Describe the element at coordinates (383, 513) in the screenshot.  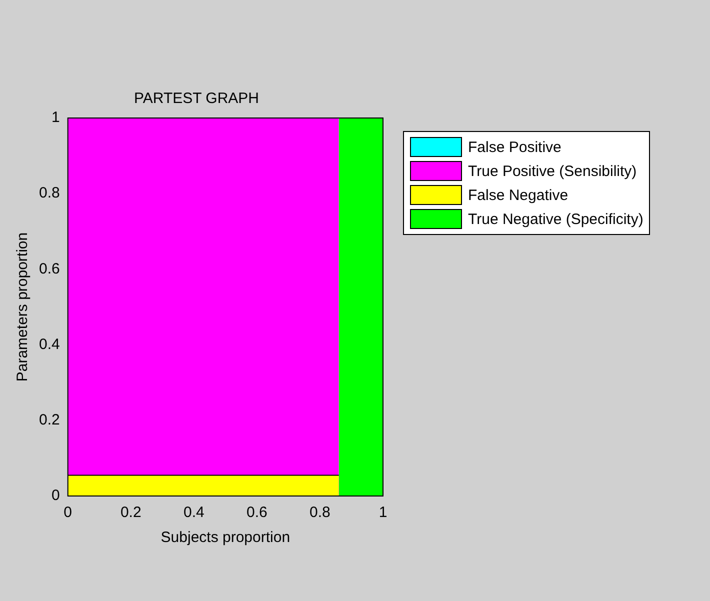
I see `x-tick-label: 1` at that location.